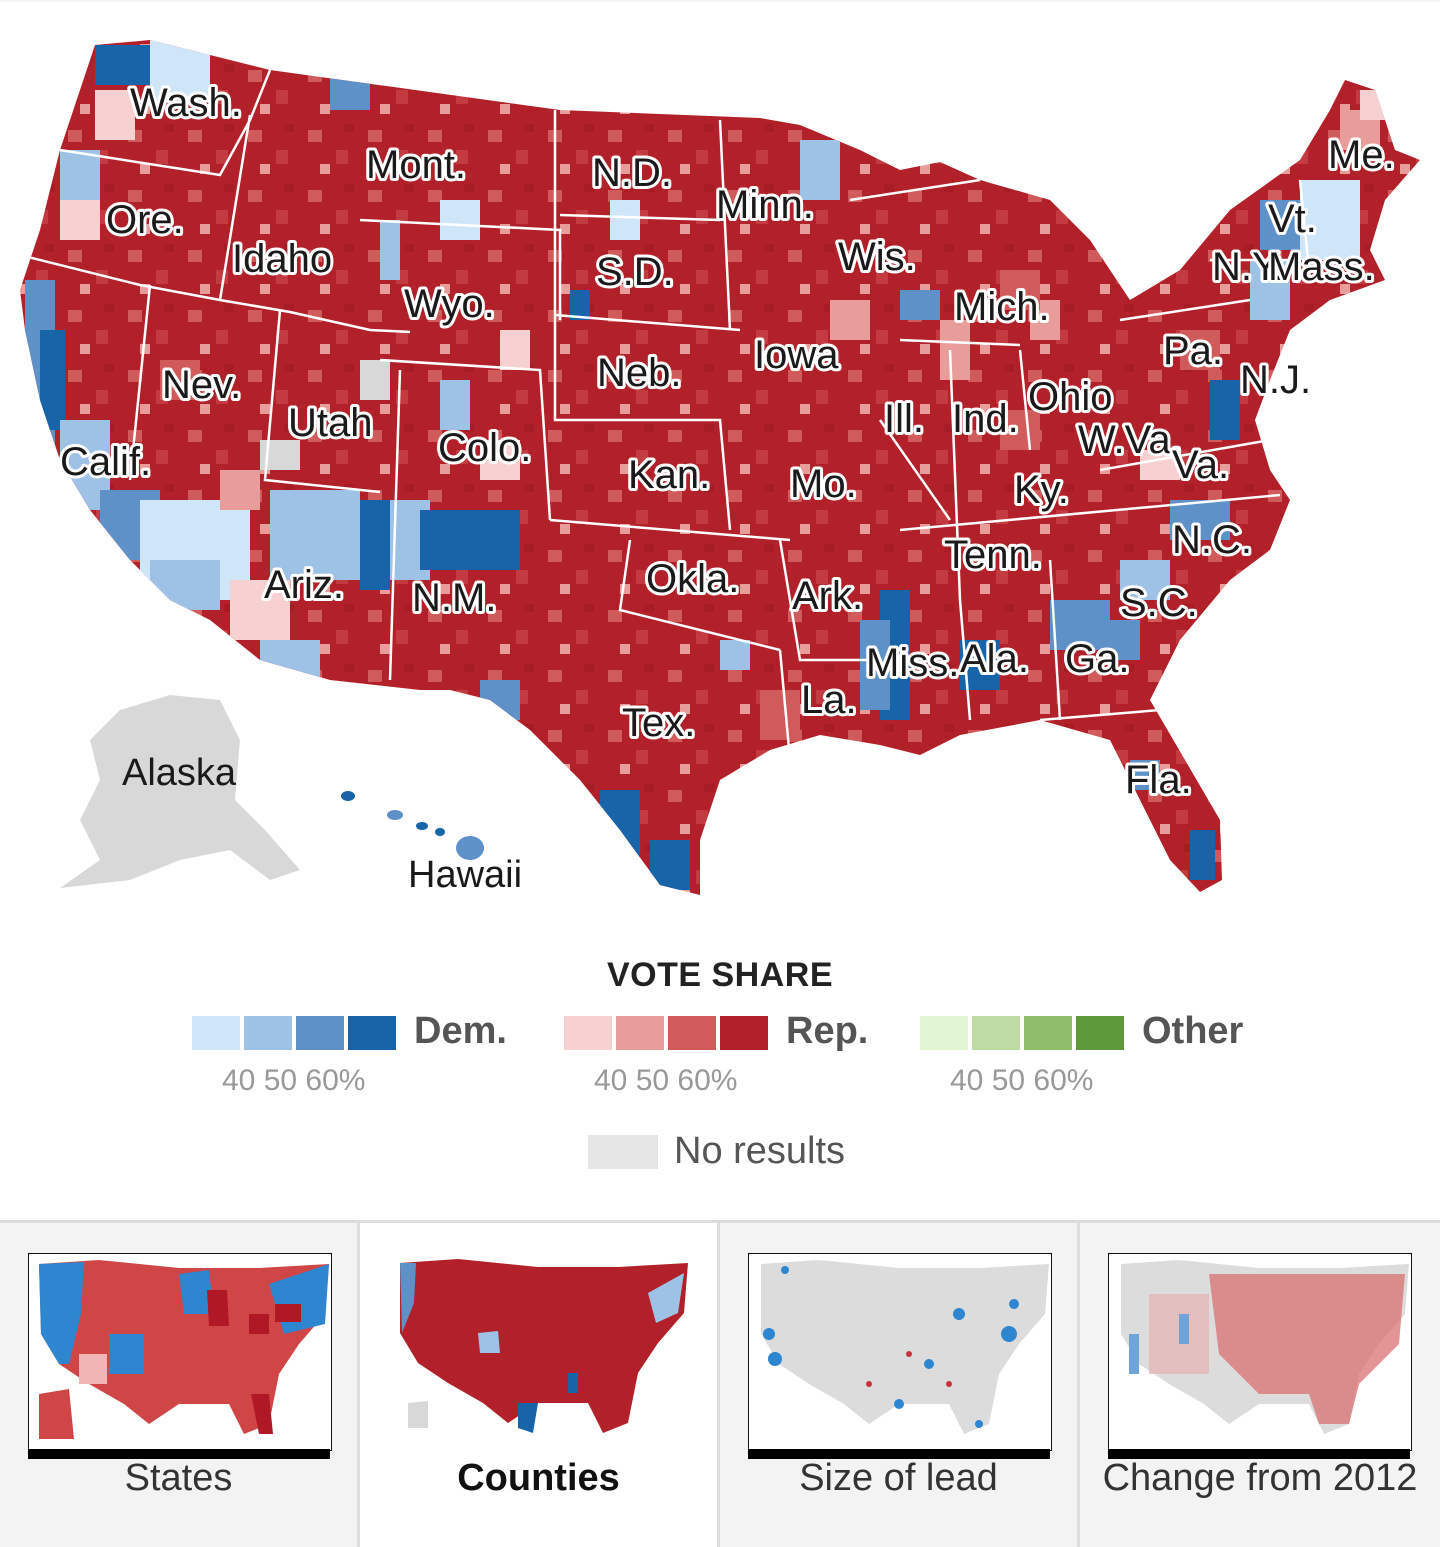 This screenshot has height=1547, width=1440. I want to click on state-label: Okla., so click(692, 579).